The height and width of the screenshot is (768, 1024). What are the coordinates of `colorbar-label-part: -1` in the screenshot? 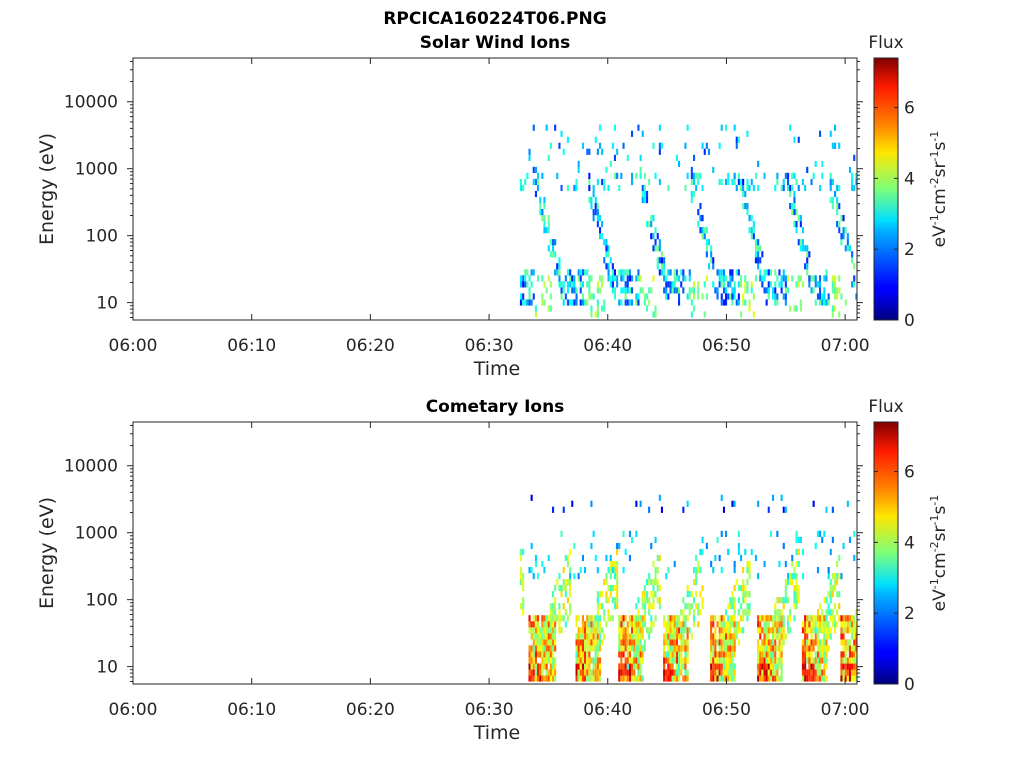 It's located at (934, 520).